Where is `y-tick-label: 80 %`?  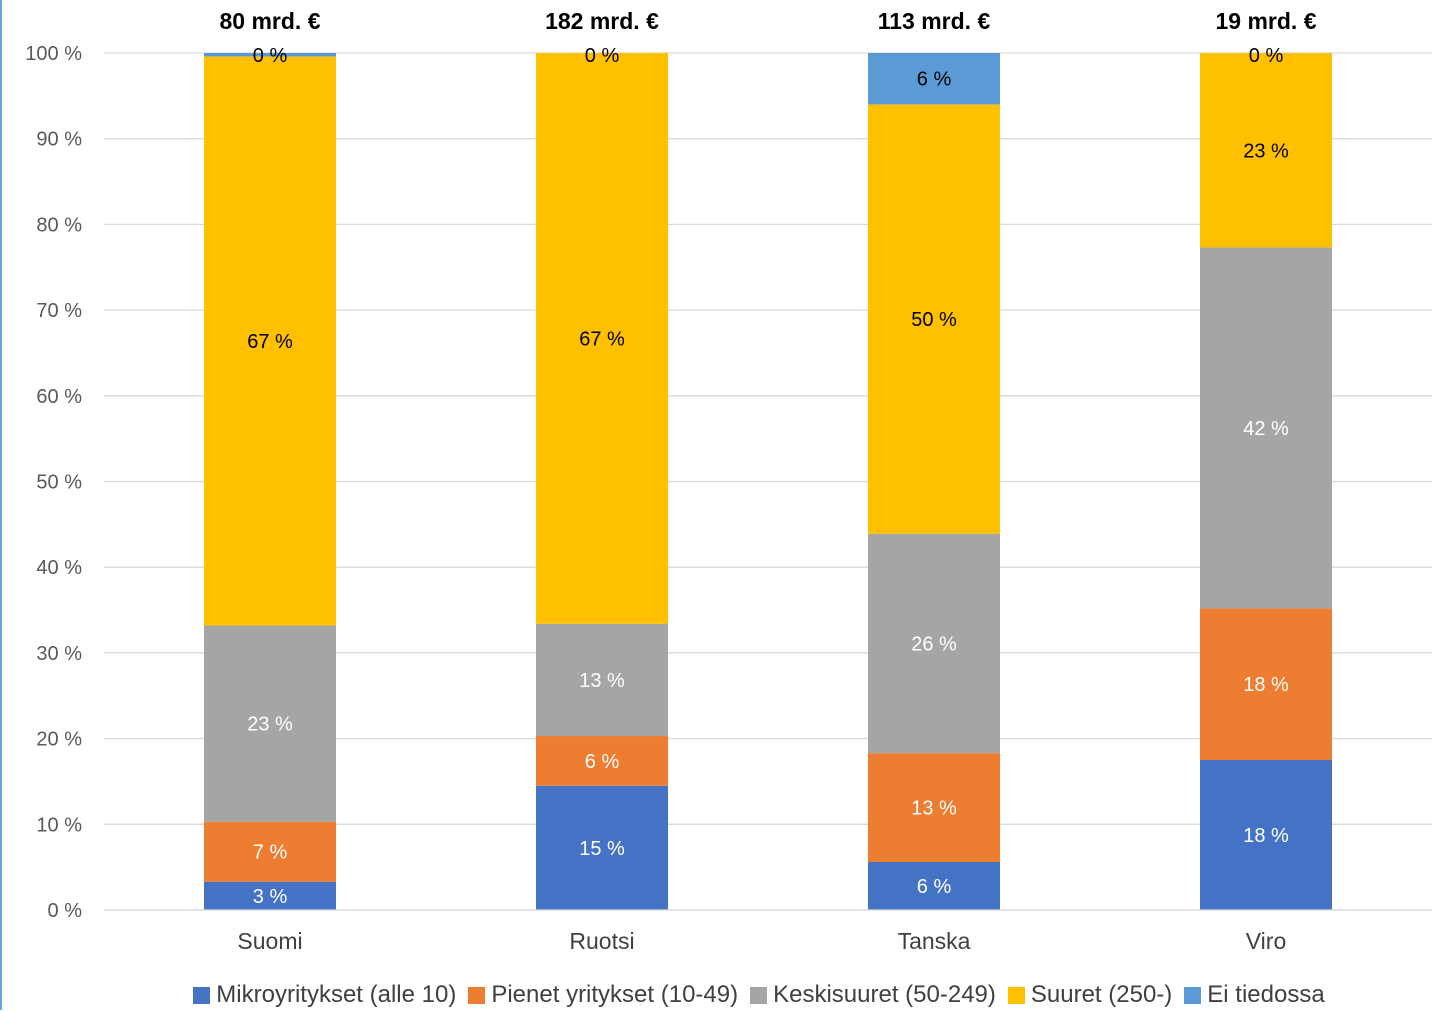
y-tick-label: 80 % is located at coordinates (59, 225).